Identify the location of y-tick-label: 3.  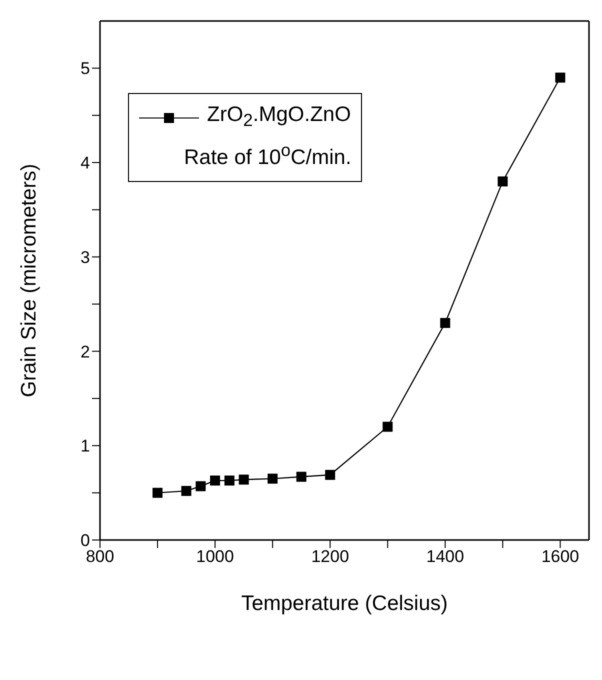
(85, 257).